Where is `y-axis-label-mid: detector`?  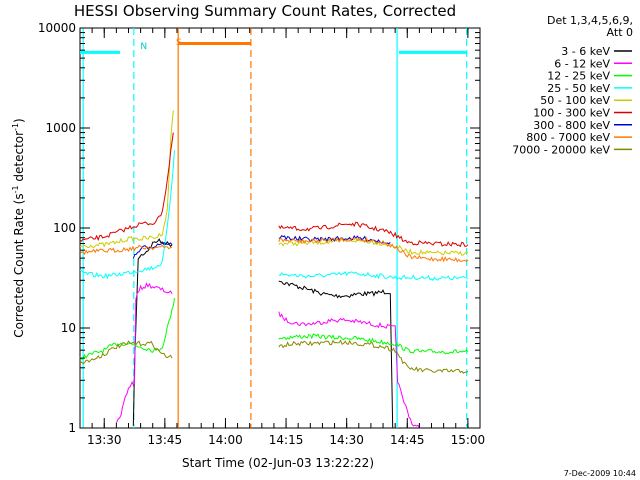
y-axis-label-mid: detector is located at coordinates (19, 158).